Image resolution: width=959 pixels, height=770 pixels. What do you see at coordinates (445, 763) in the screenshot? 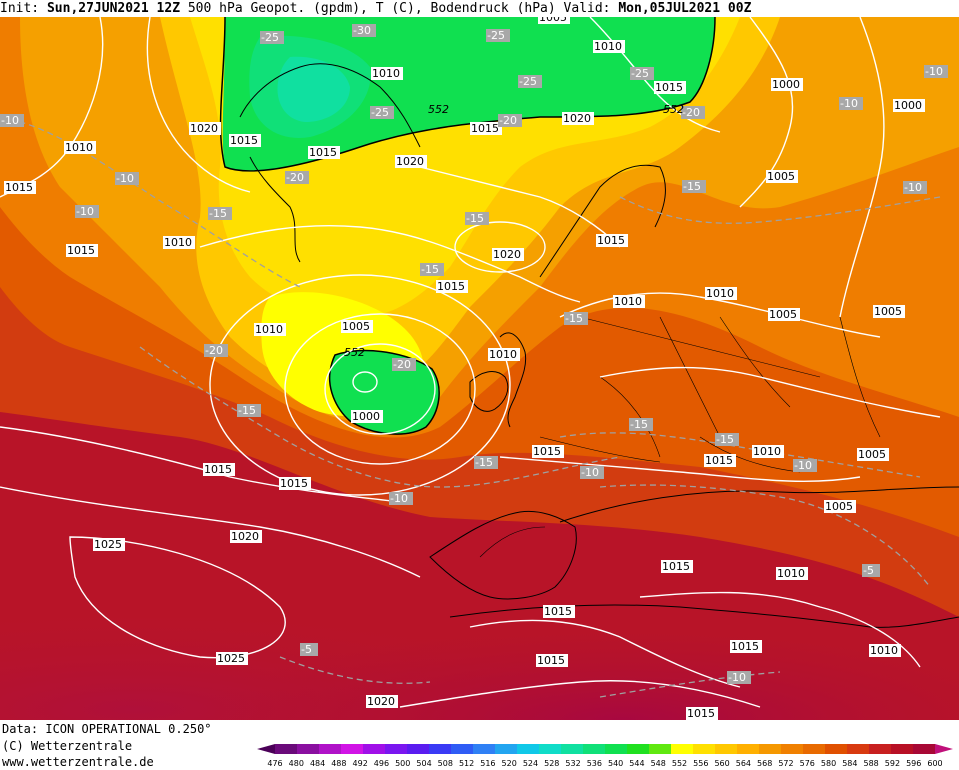
I see `legend-tick-label: 508` at bounding box center [445, 763].